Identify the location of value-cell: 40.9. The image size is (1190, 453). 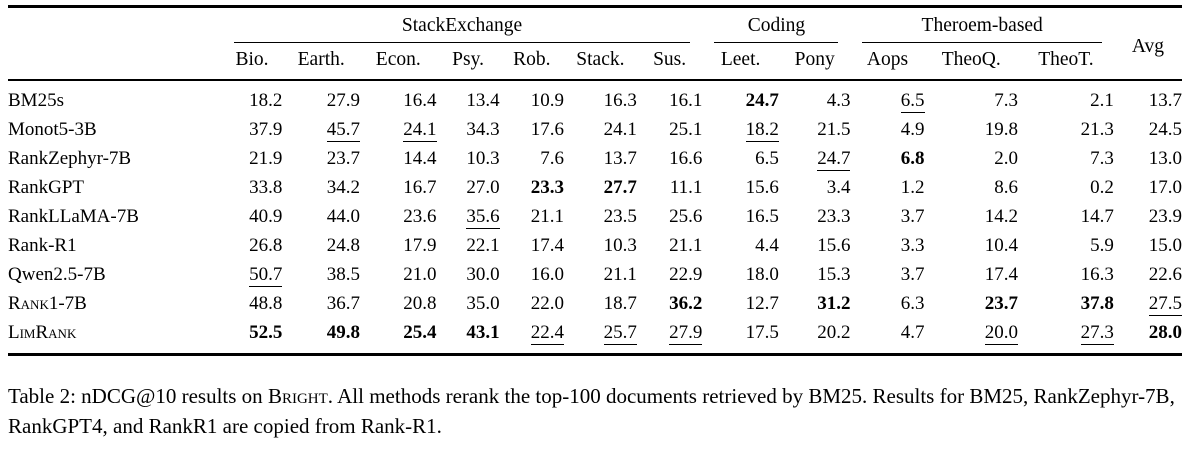
(266, 216).